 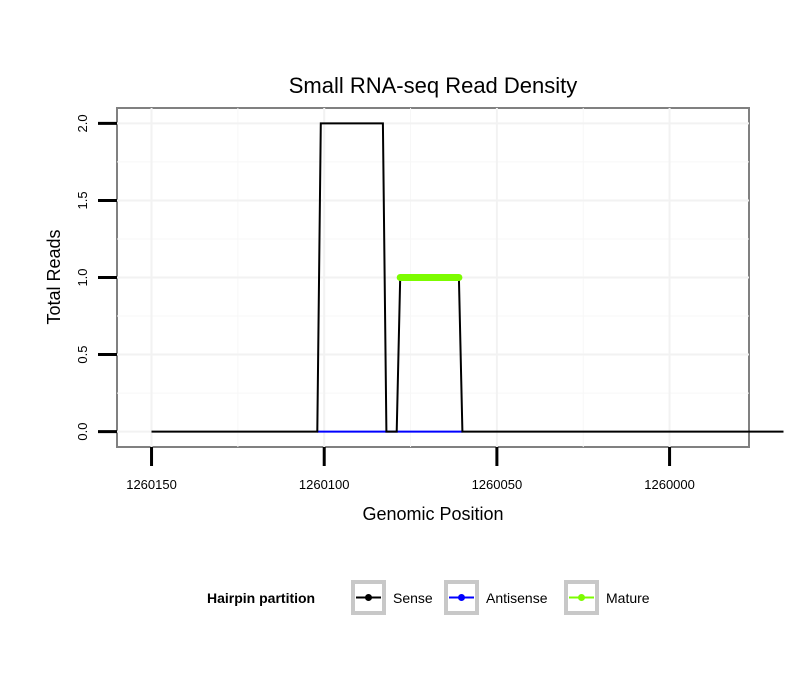 What do you see at coordinates (261, 598) in the screenshot?
I see `legend-title: Hairpin partition` at bounding box center [261, 598].